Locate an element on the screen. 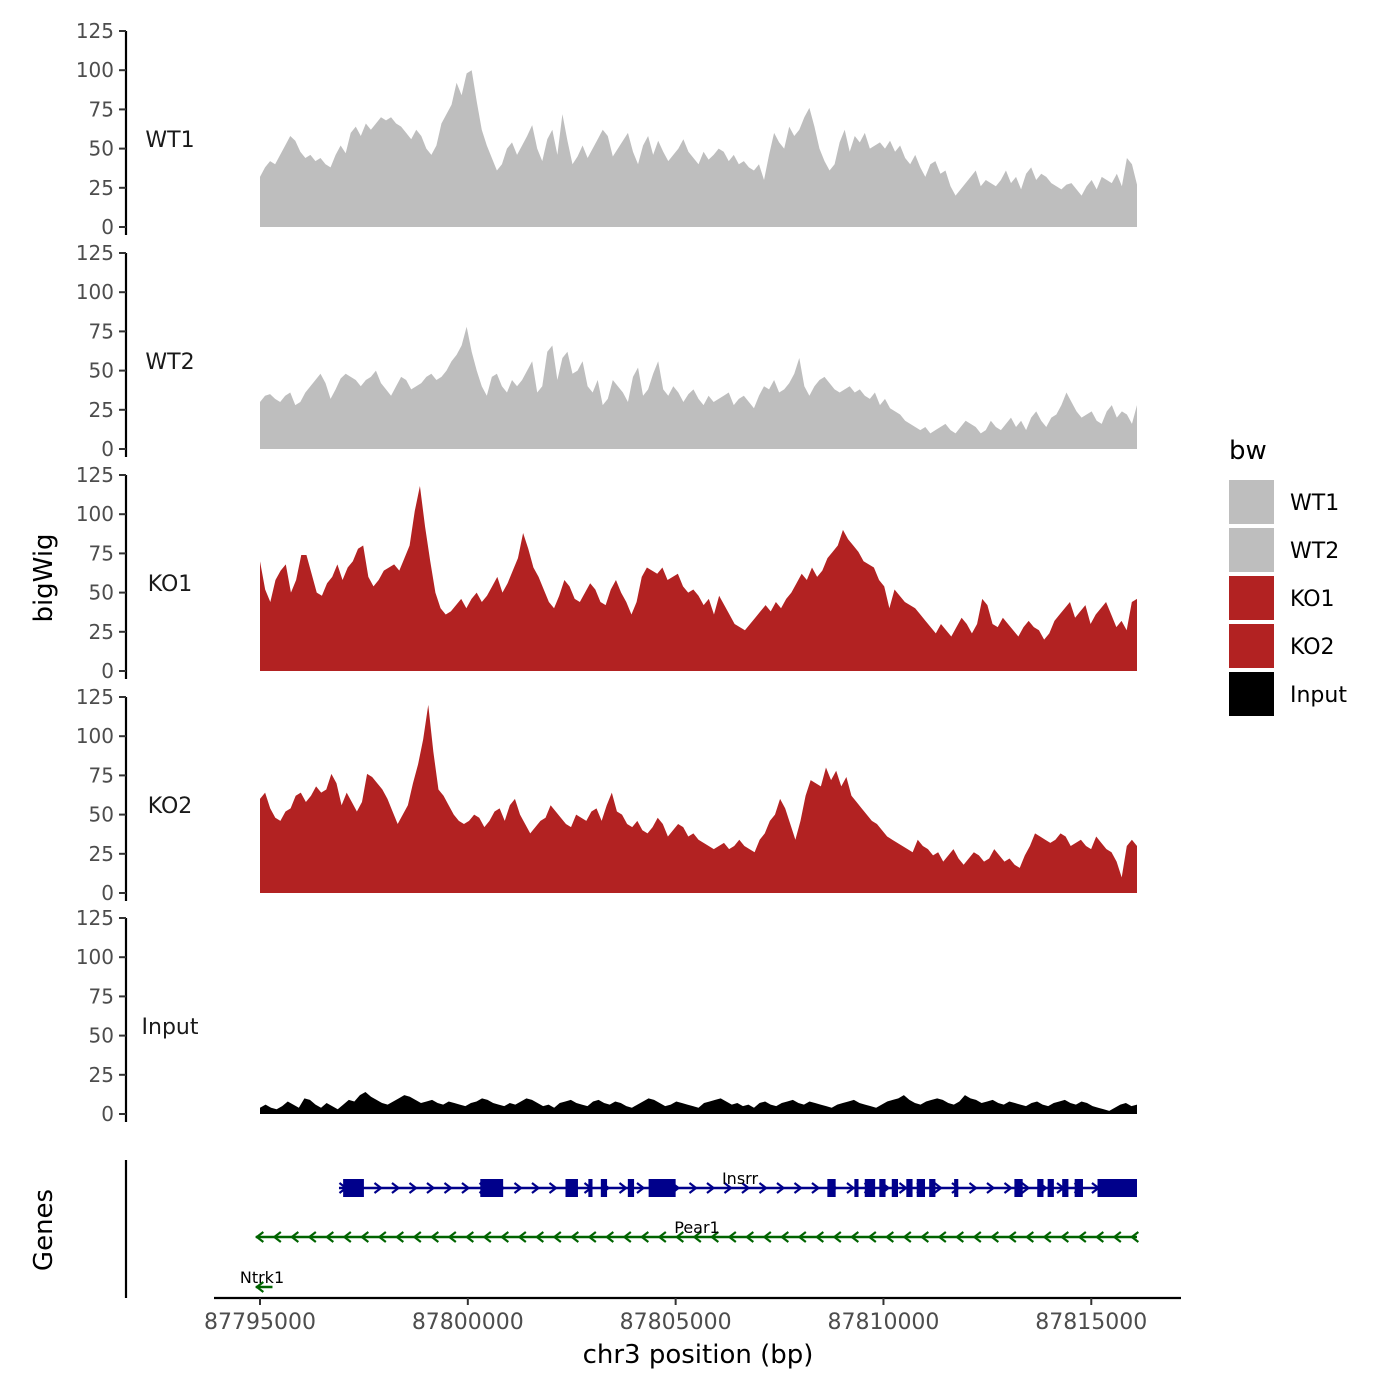  legend-label-input: Input is located at coordinates (1318, 695).